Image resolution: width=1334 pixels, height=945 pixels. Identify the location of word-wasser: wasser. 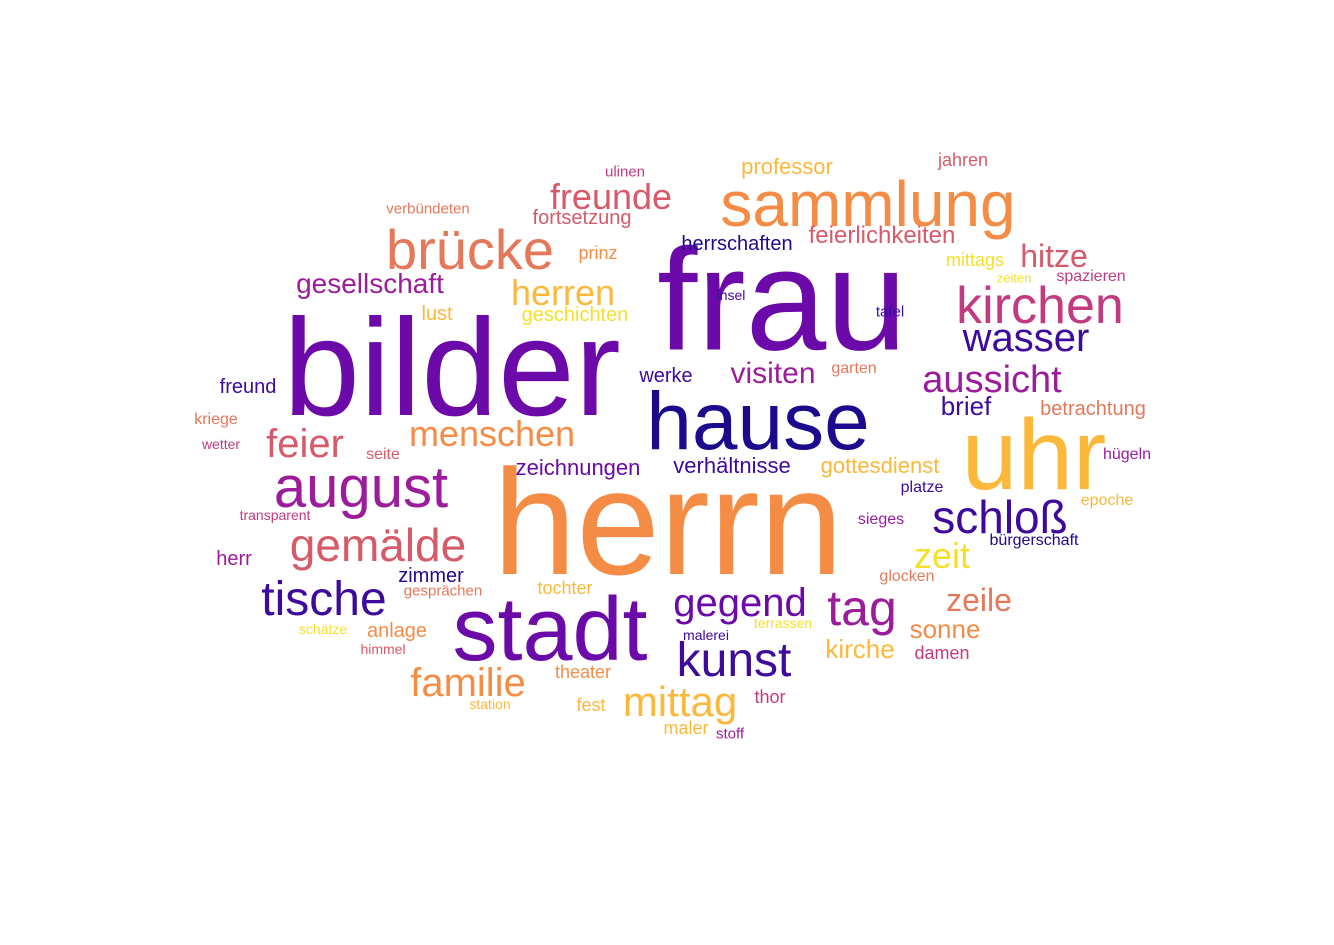
(1026, 338).